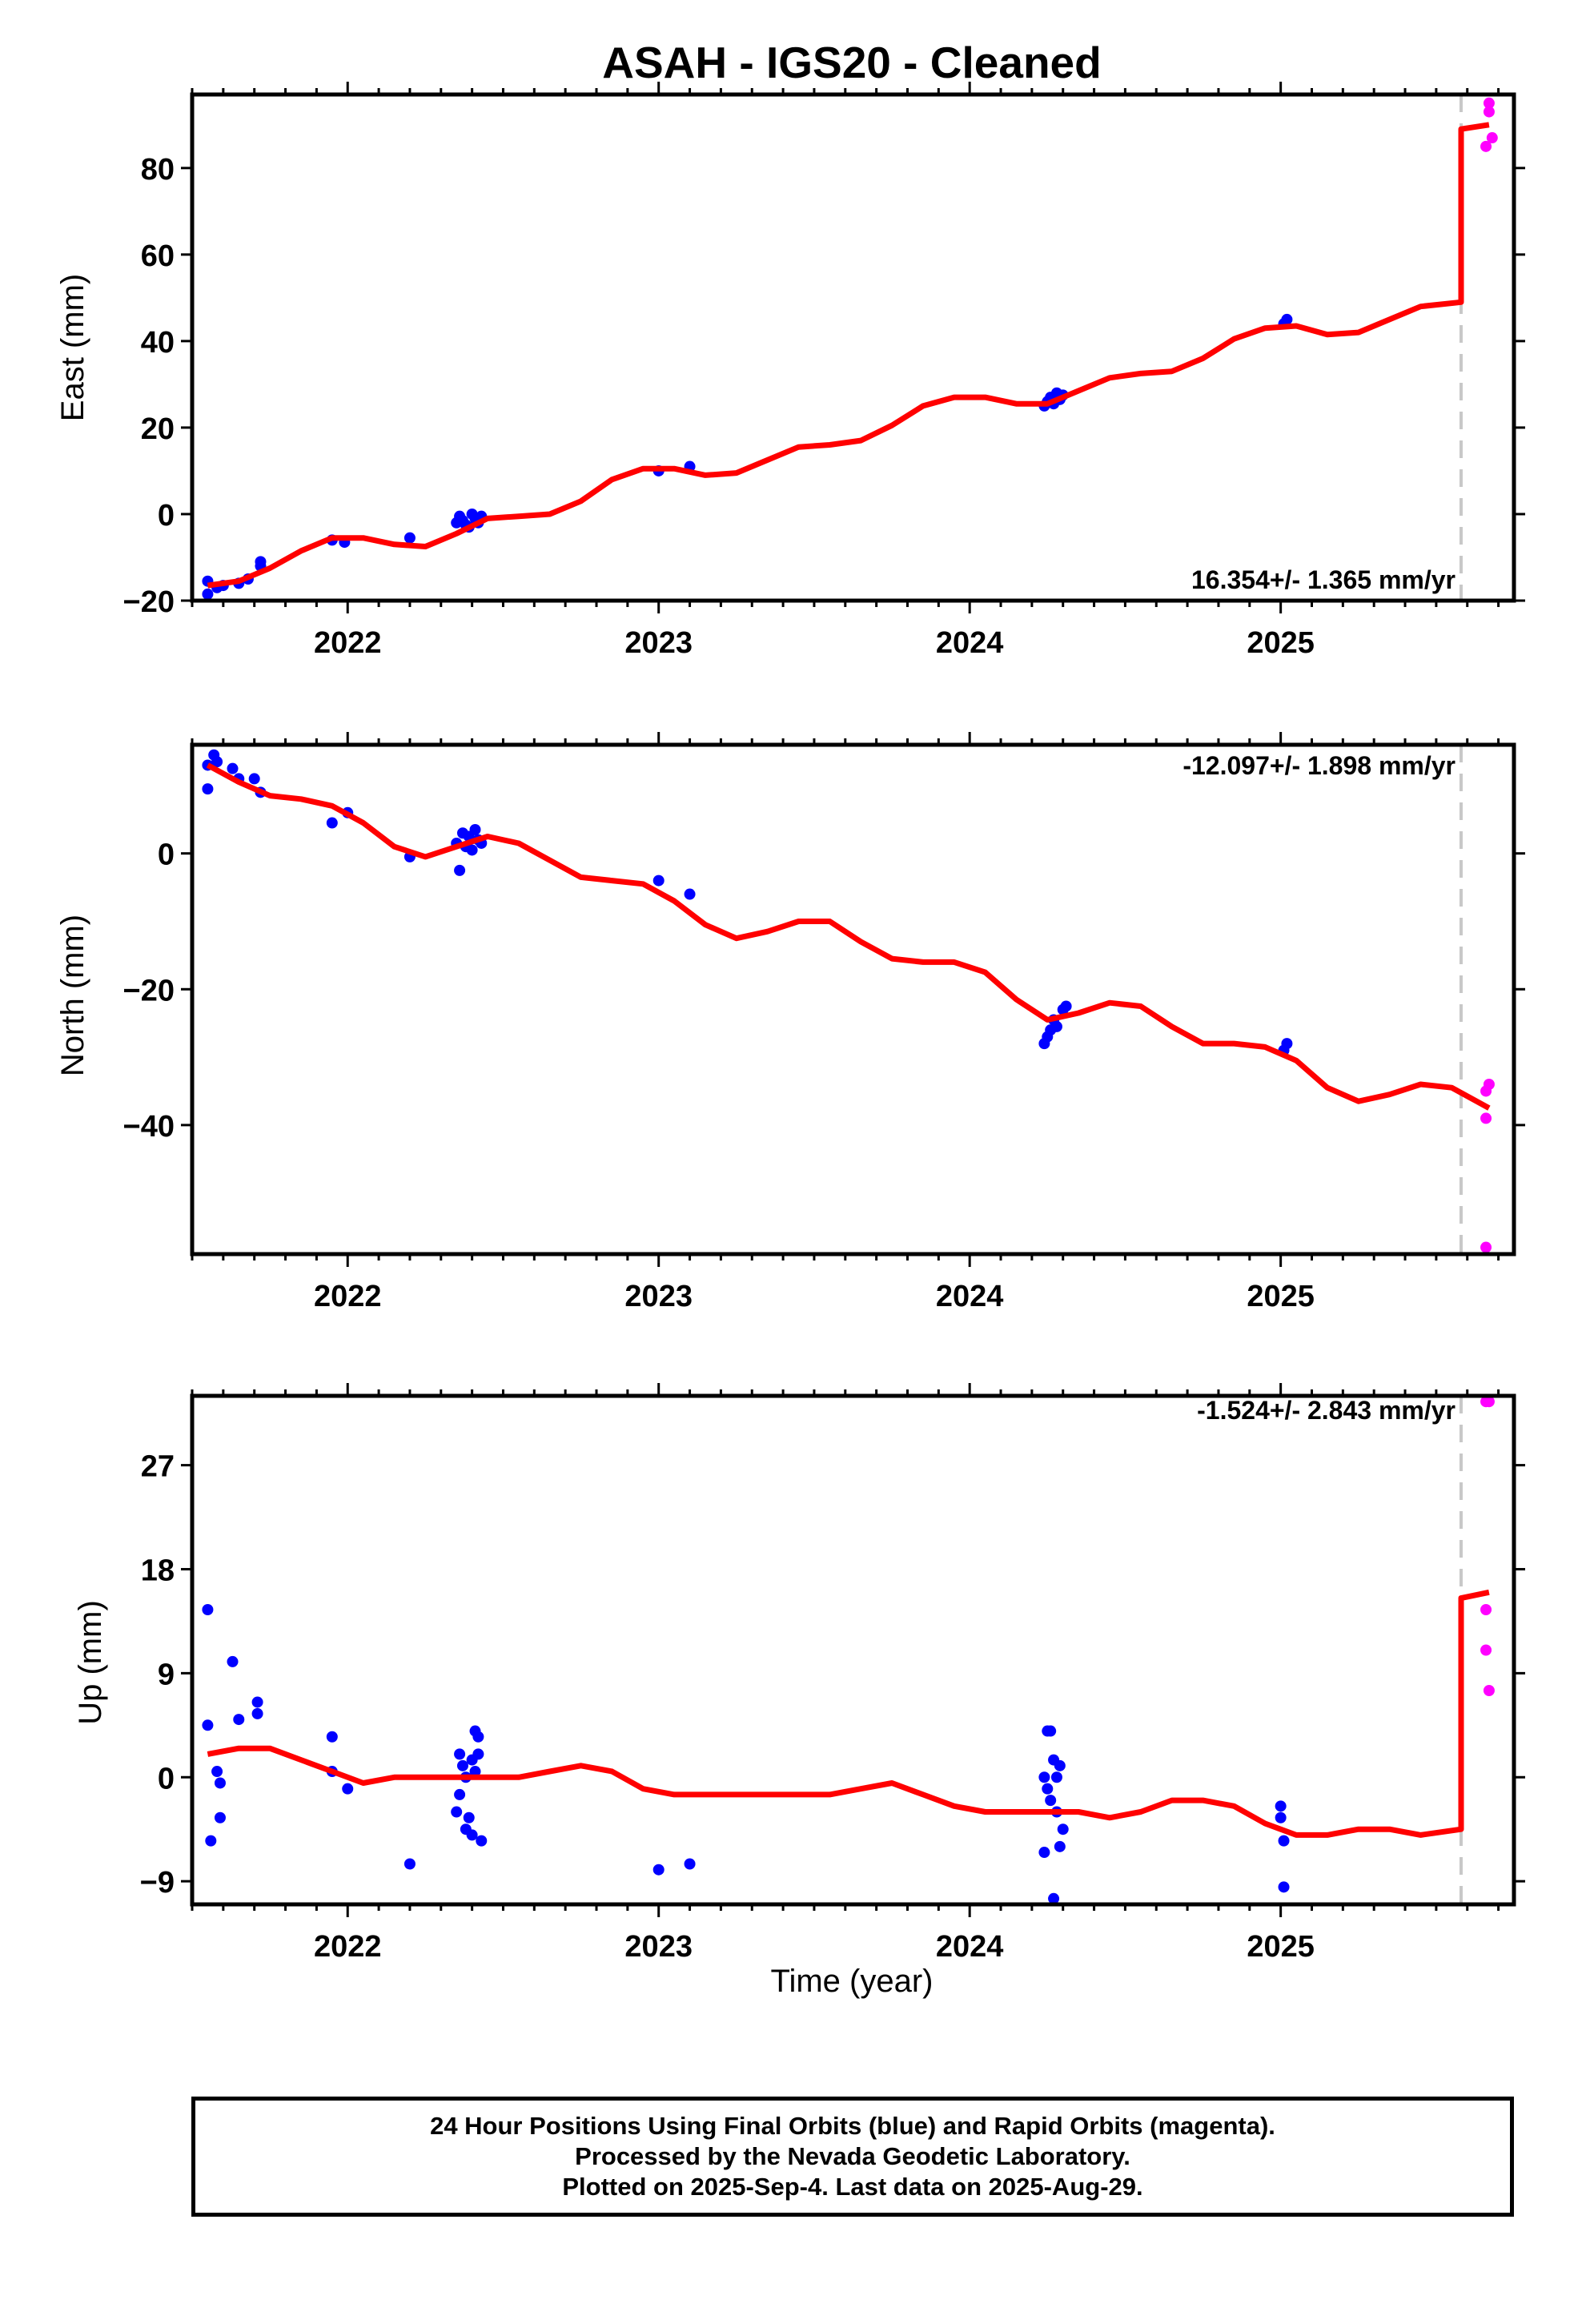 This screenshot has height=2324, width=1582. I want to click on north-panel: North (mm) -12.097+/- 1.898 mm/yr, so click(755, 913).